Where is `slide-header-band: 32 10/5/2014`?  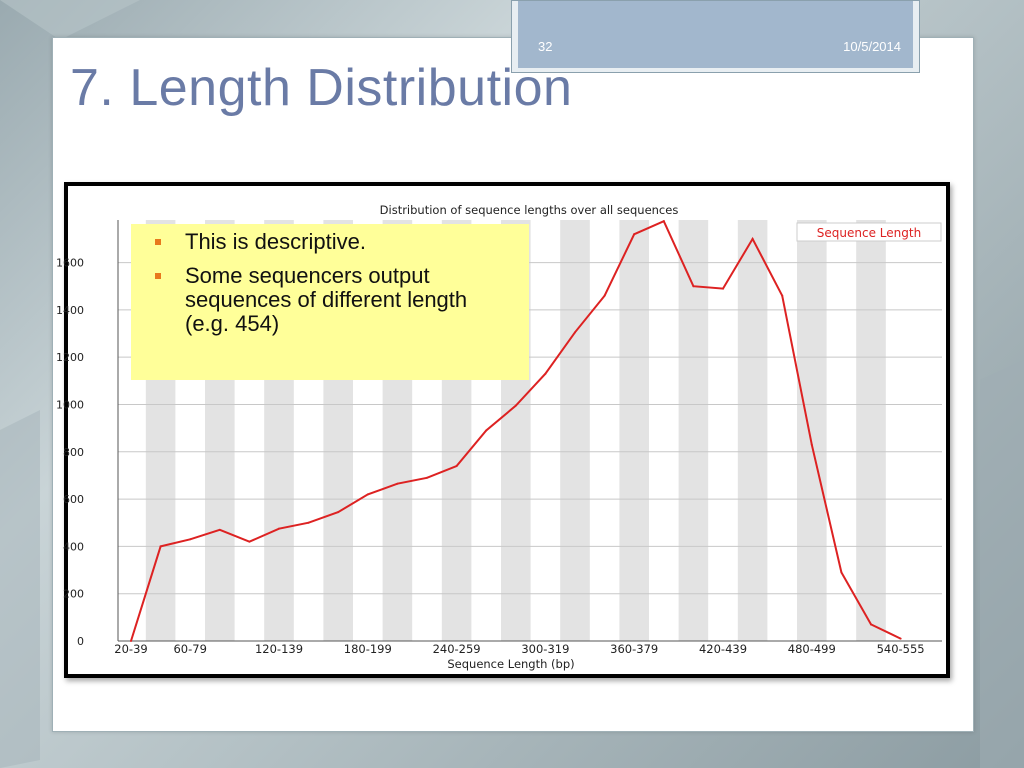 slide-header-band: 32 10/5/2014 is located at coordinates (715, 34).